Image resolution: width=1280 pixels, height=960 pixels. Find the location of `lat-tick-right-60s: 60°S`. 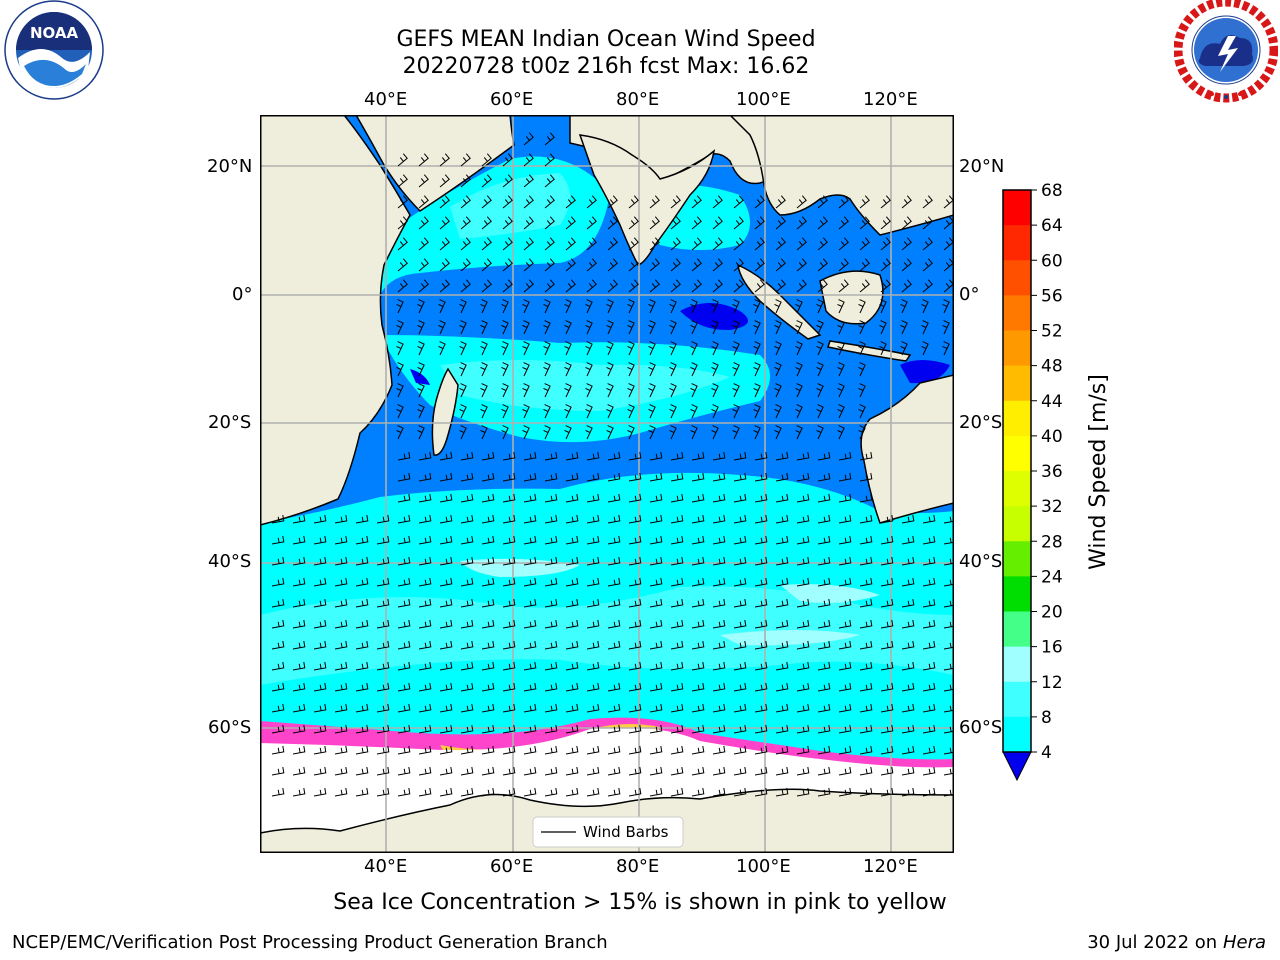

lat-tick-right-60s: 60°S is located at coordinates (981, 727).